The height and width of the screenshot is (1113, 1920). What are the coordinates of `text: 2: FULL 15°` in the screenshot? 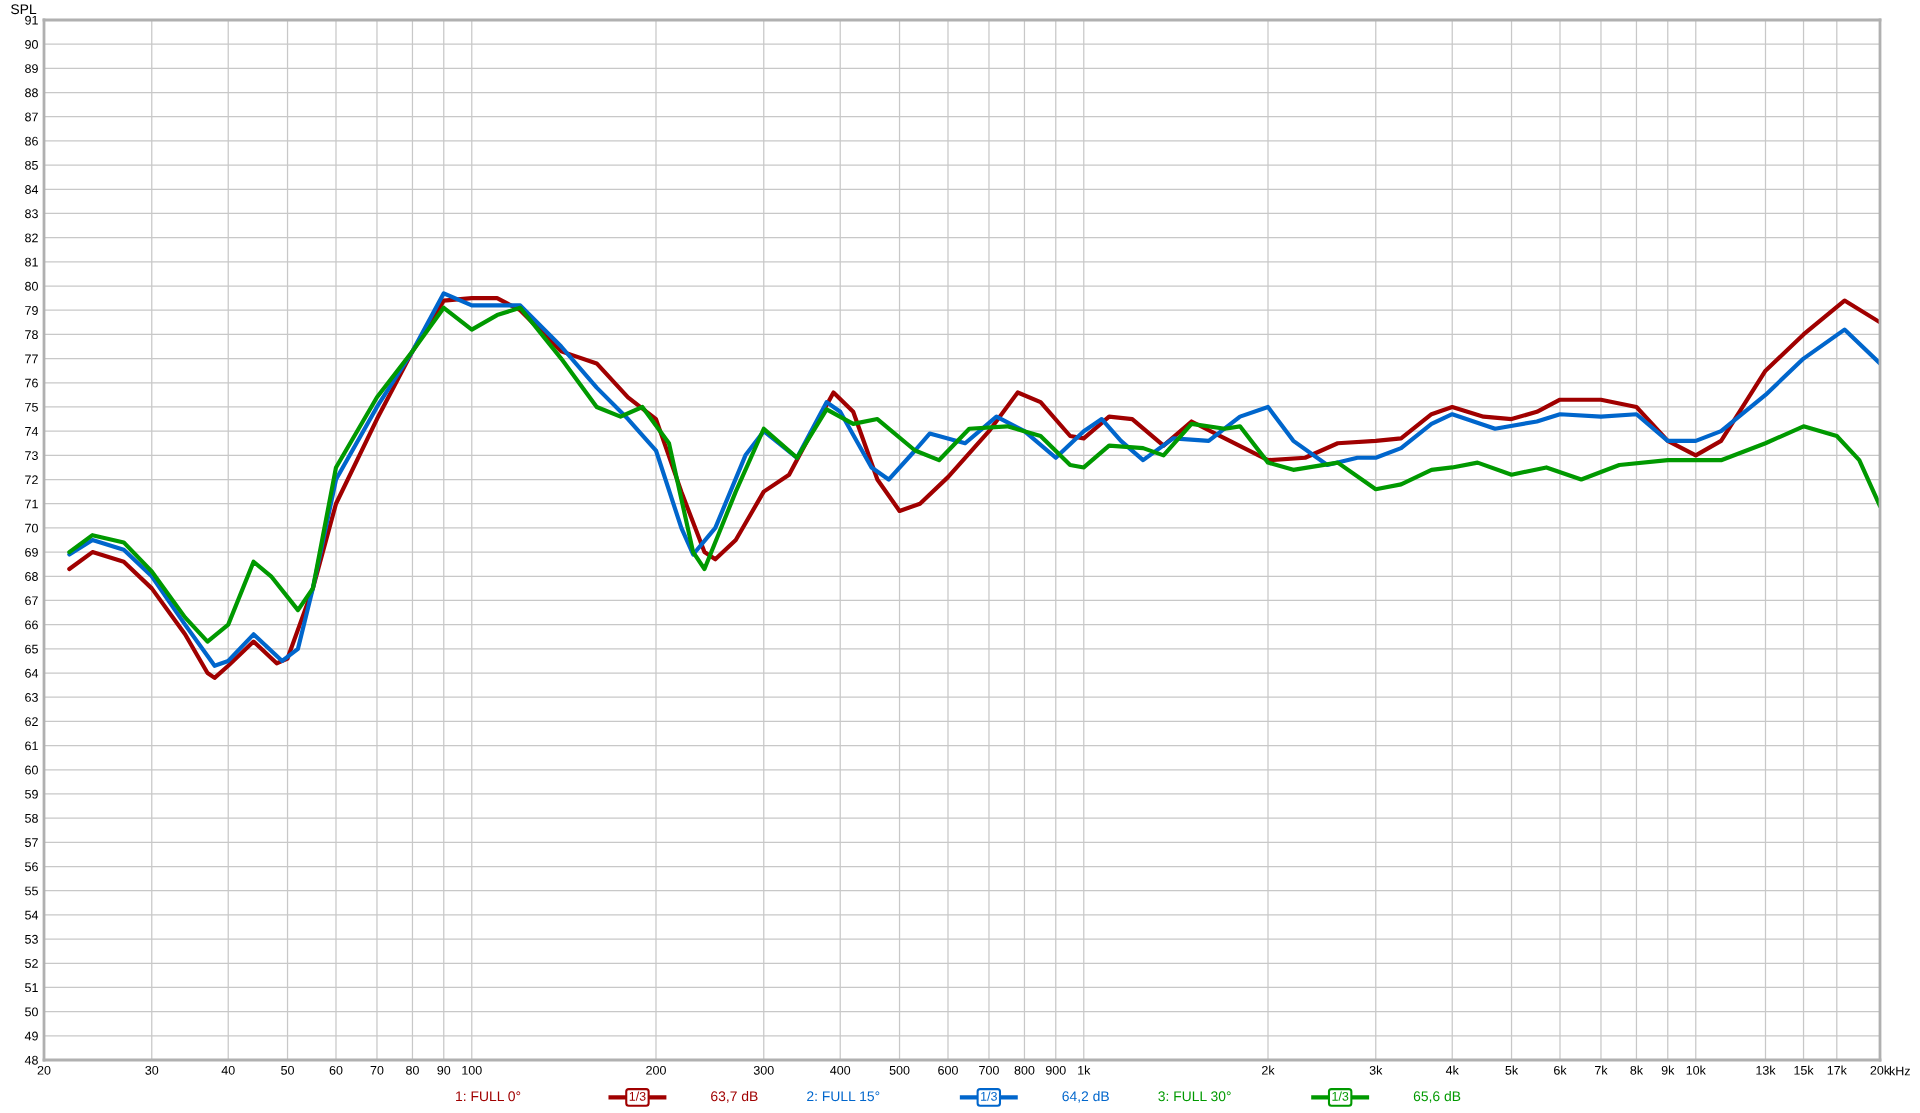 It's located at (843, 1096).